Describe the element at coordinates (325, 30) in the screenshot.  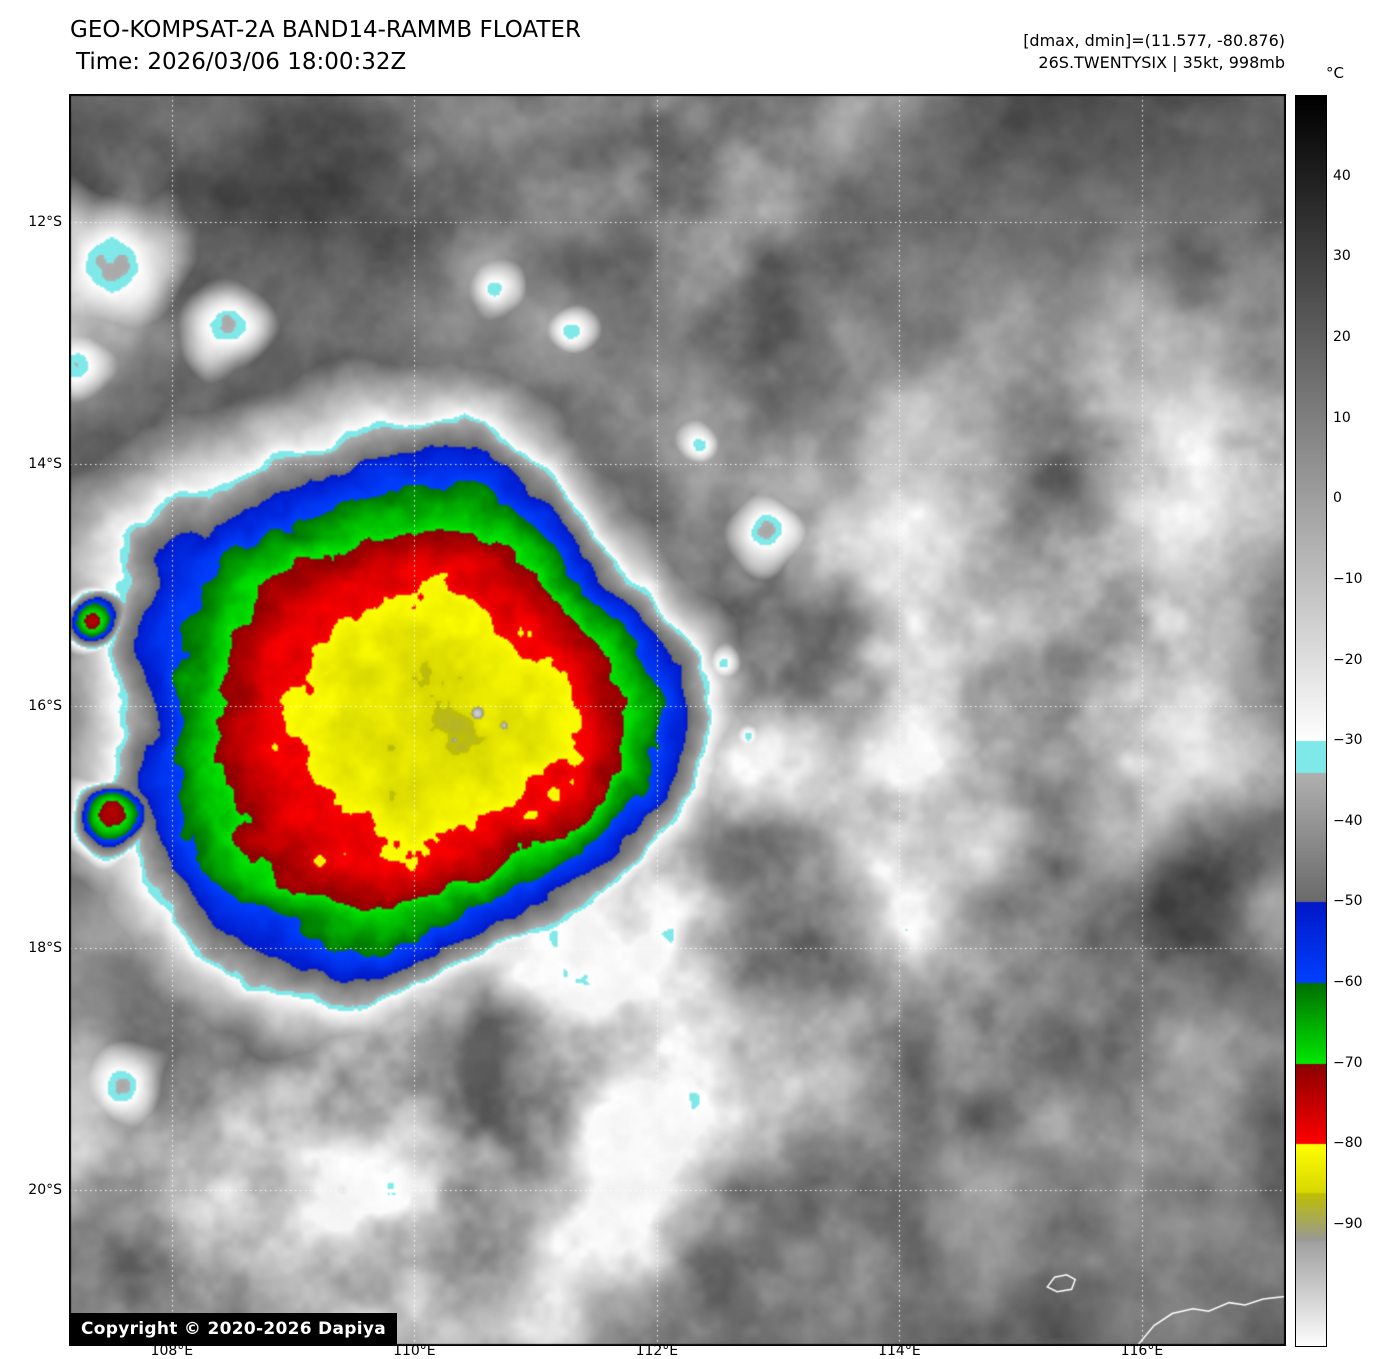
I see `product-title: GEO-KOMPSAT-2A BAND14-RAMMB FLOATER` at that location.